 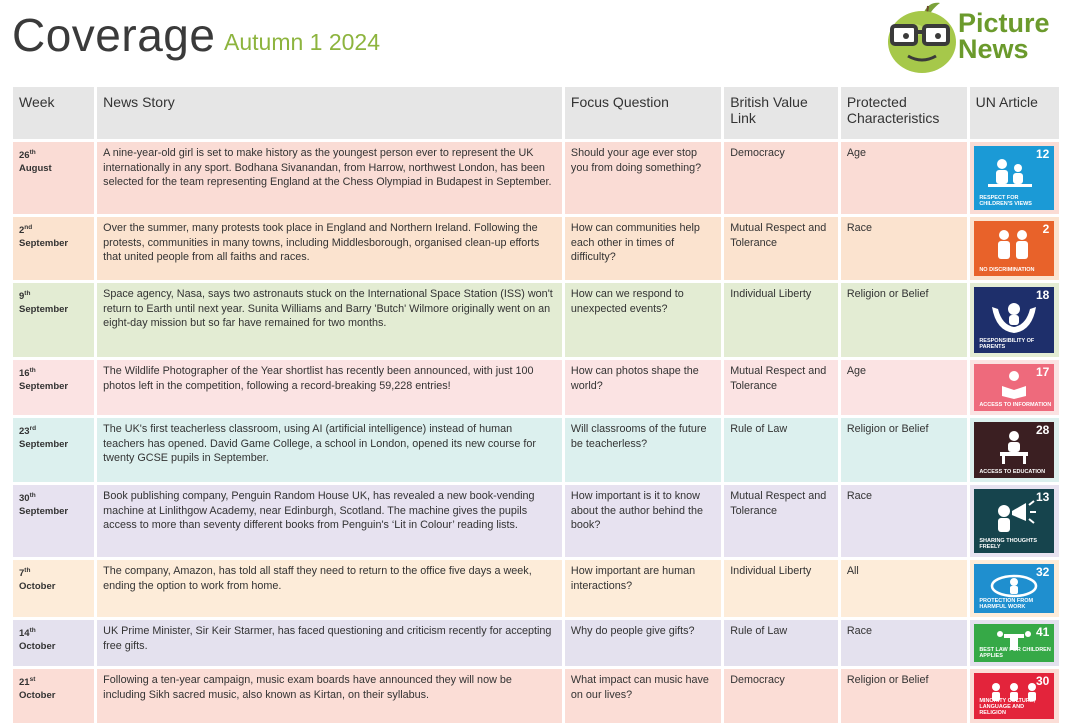 What do you see at coordinates (1042, 572) in the screenshot?
I see `un-article-number: 32` at bounding box center [1042, 572].